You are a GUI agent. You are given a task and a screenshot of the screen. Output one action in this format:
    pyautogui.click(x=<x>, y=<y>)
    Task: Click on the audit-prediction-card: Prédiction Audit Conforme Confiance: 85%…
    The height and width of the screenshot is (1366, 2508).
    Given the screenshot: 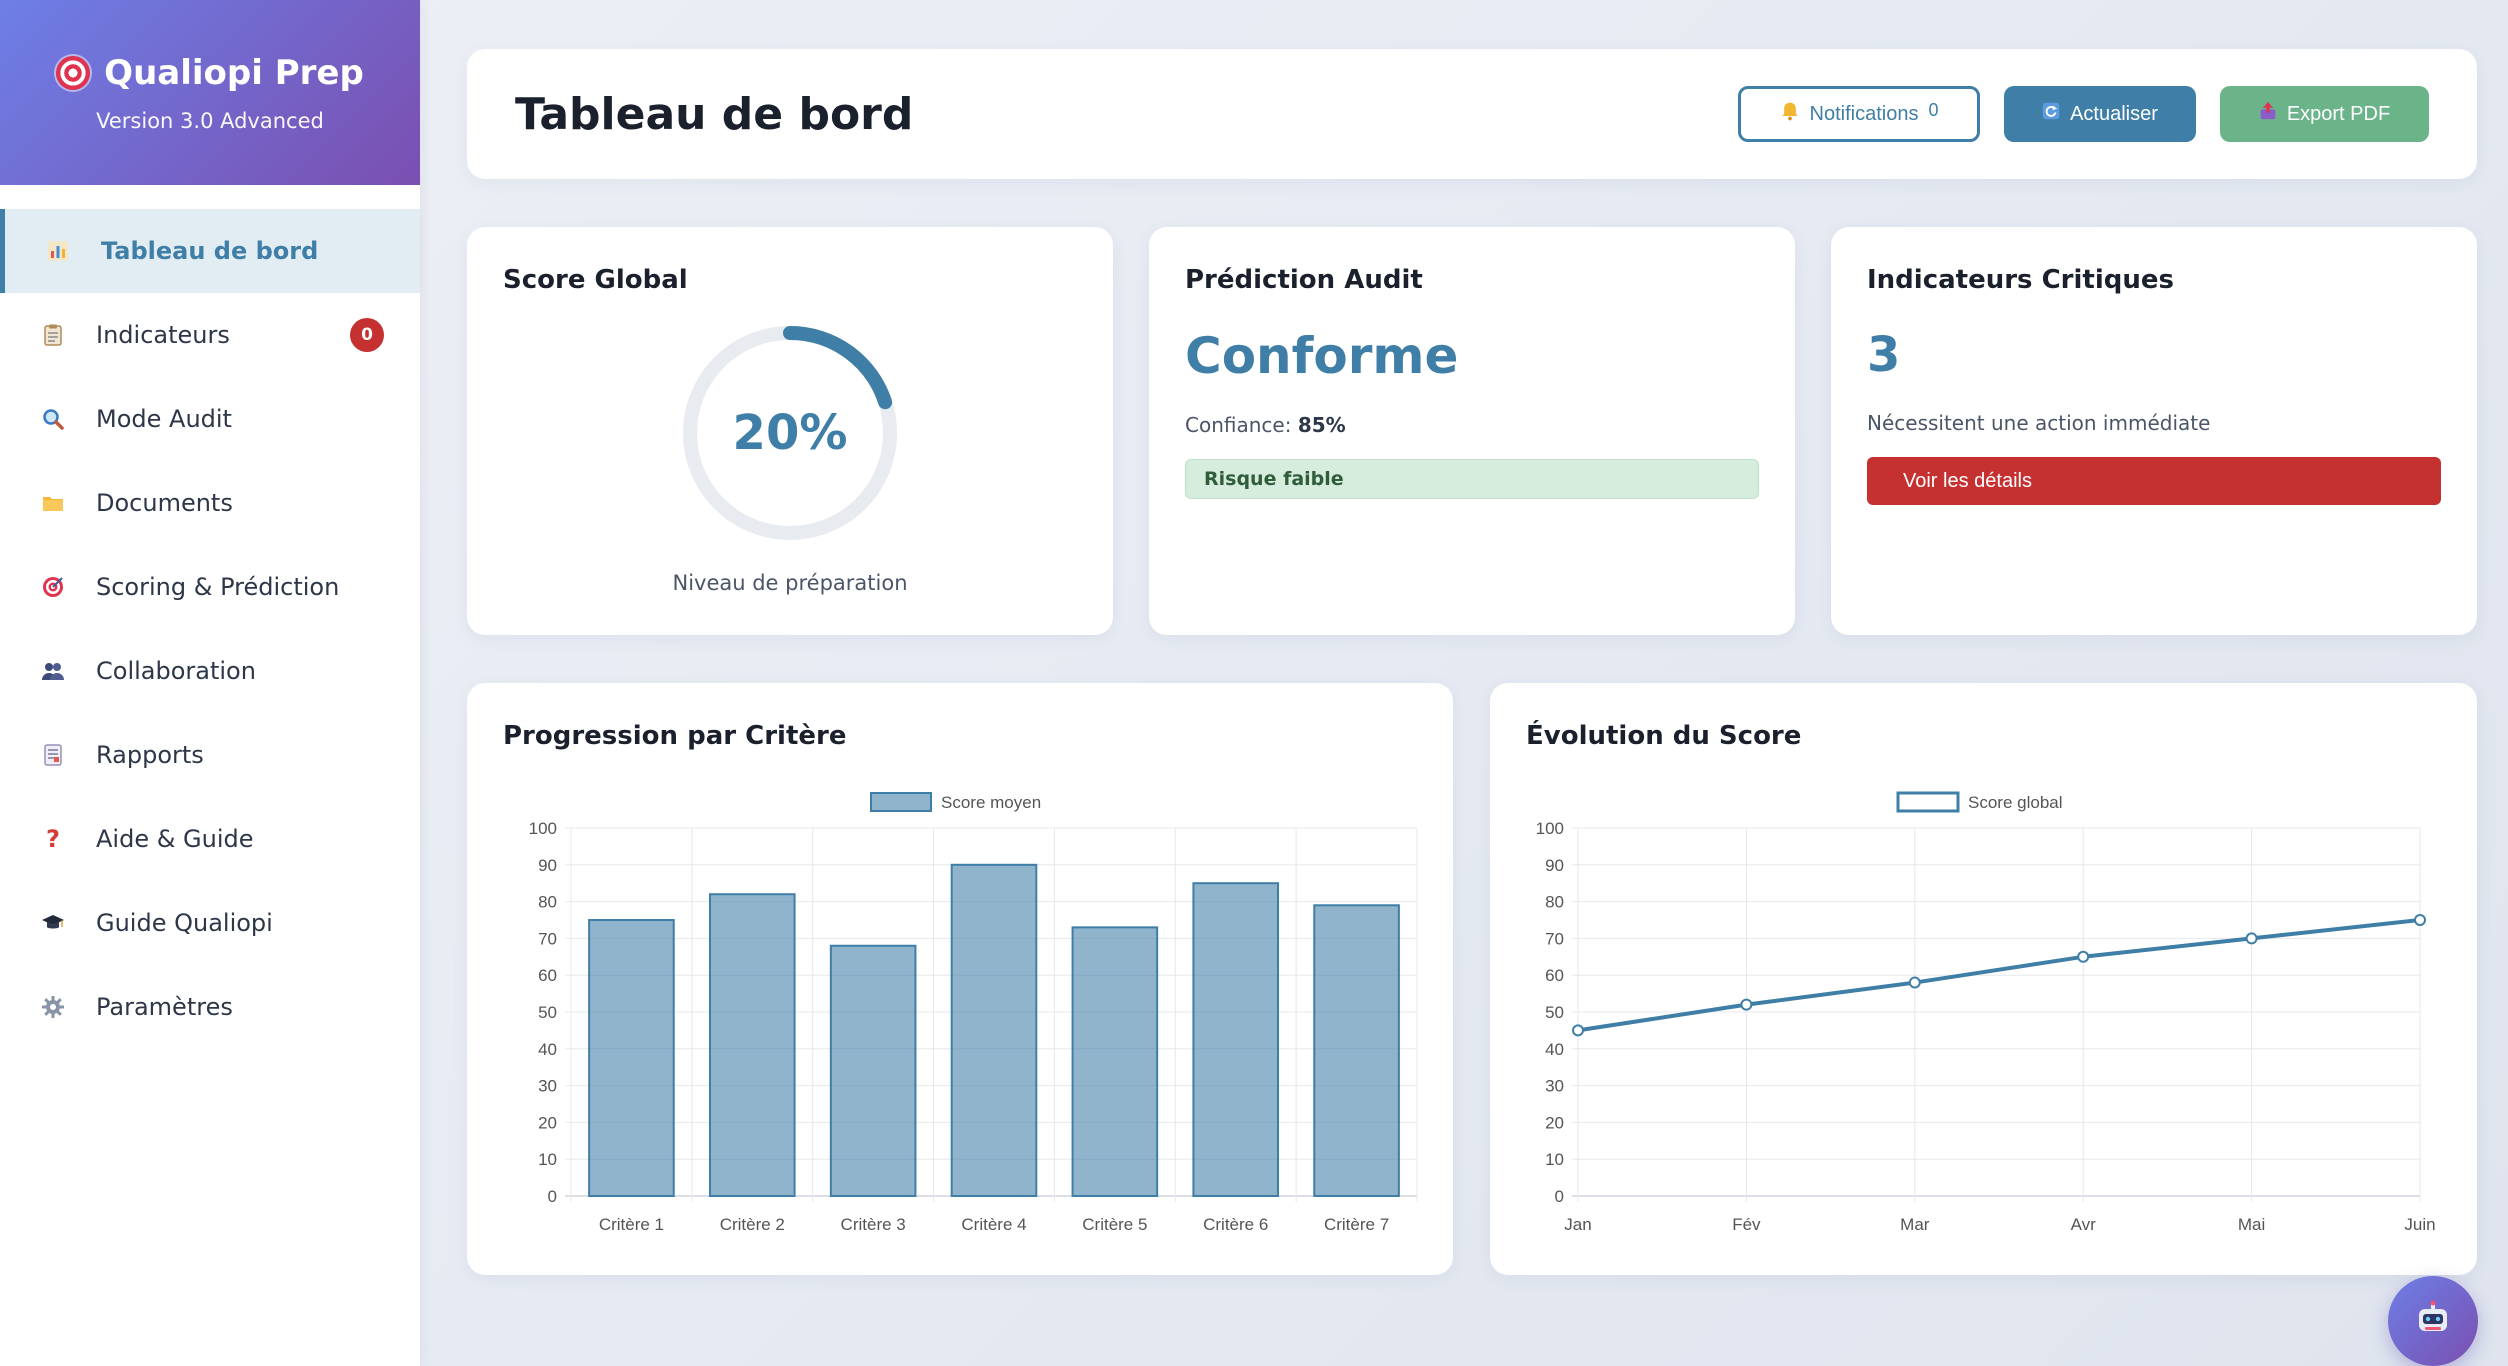 What is the action you would take?
    pyautogui.click(x=1472, y=431)
    